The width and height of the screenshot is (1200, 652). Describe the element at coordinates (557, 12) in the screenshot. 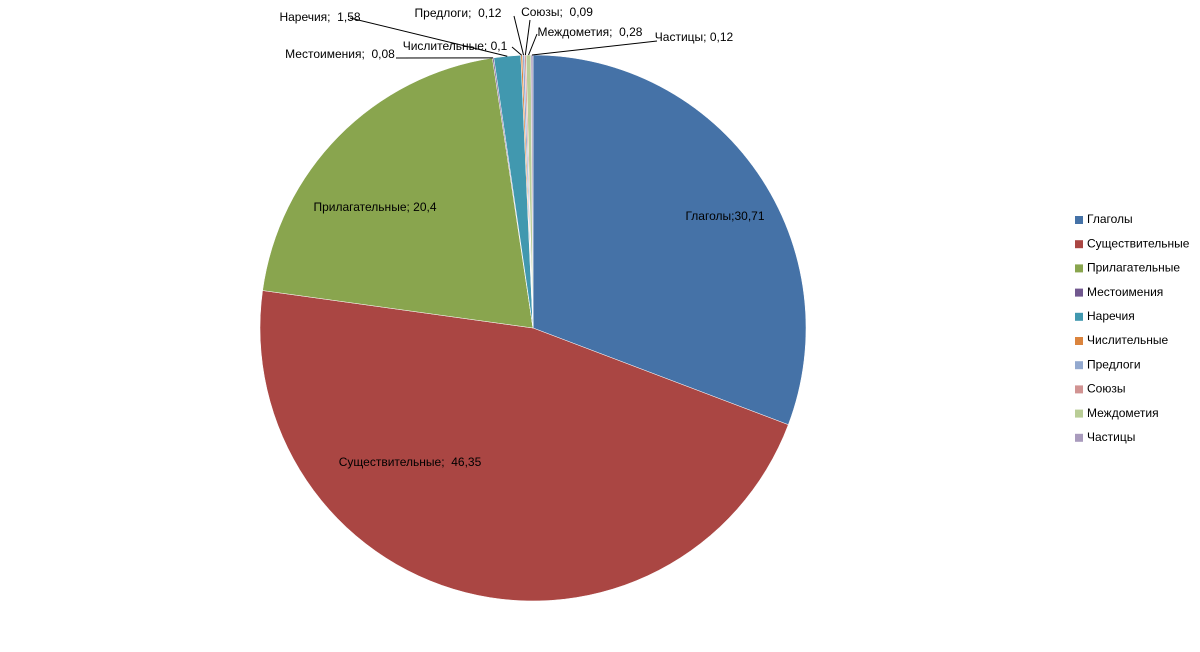

I see `data-label: Союзы; 0,09` at that location.